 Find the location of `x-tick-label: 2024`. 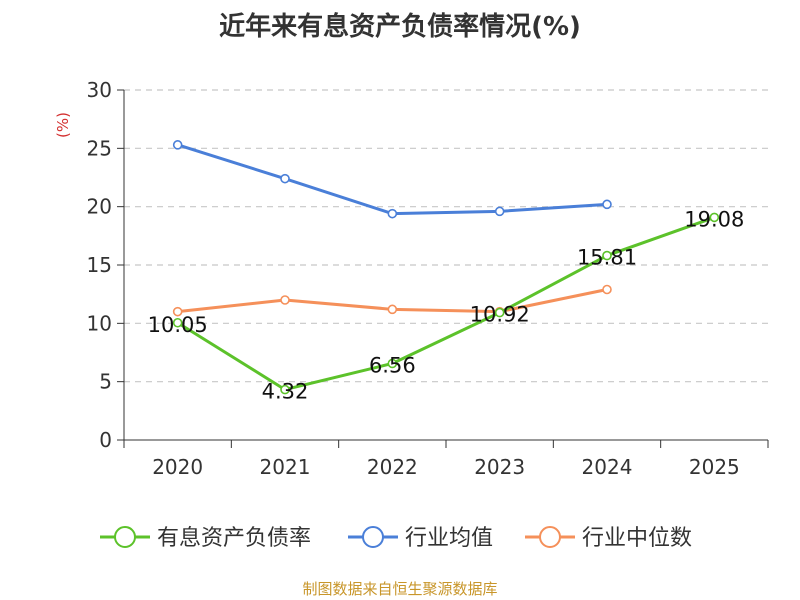

x-tick-label: 2024 is located at coordinates (607, 467).